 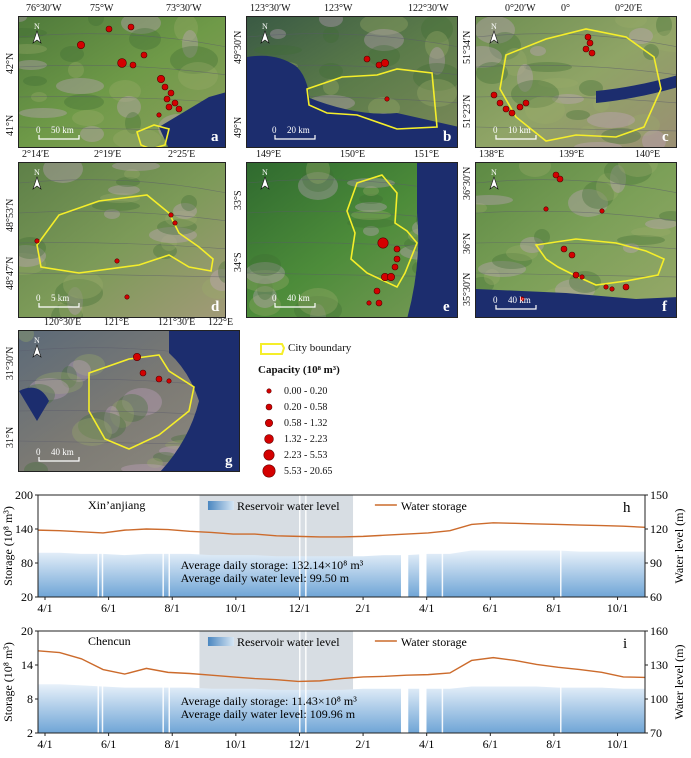 What do you see at coordinates (629, 8) in the screenshot?
I see `map-lon-tick: 0°20′E` at bounding box center [629, 8].